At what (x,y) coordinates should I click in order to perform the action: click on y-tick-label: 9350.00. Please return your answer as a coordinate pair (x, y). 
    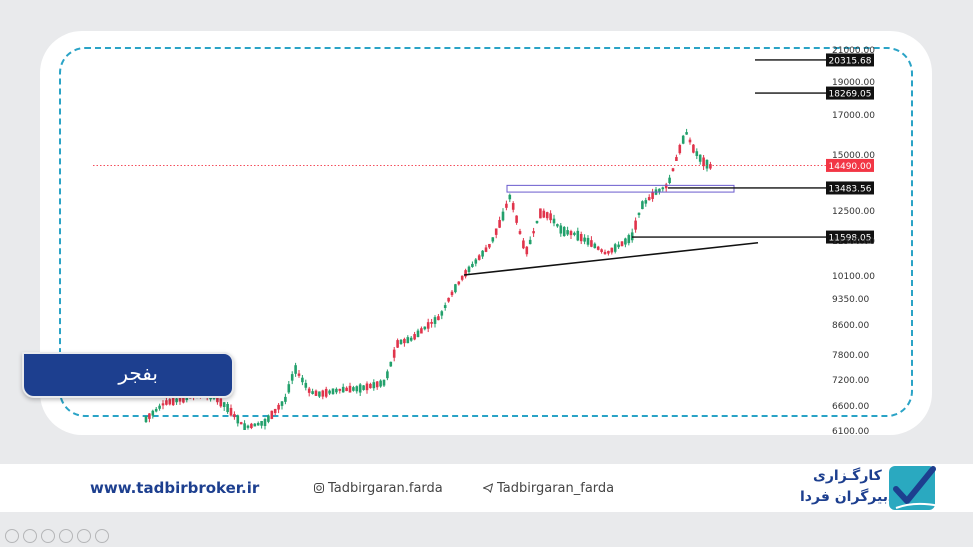
    Looking at the image, I should click on (850, 300).